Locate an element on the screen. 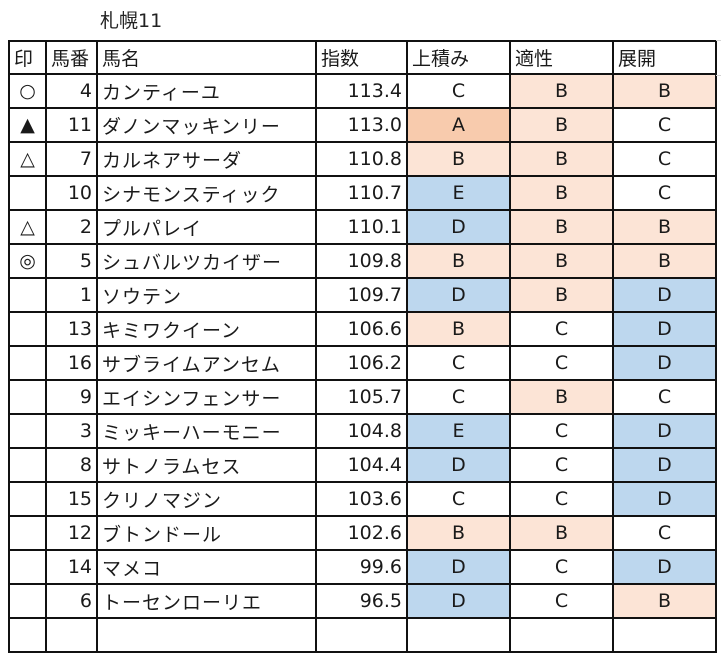  horse-name-cell: ダノンマッキンリー is located at coordinates (206, 125).